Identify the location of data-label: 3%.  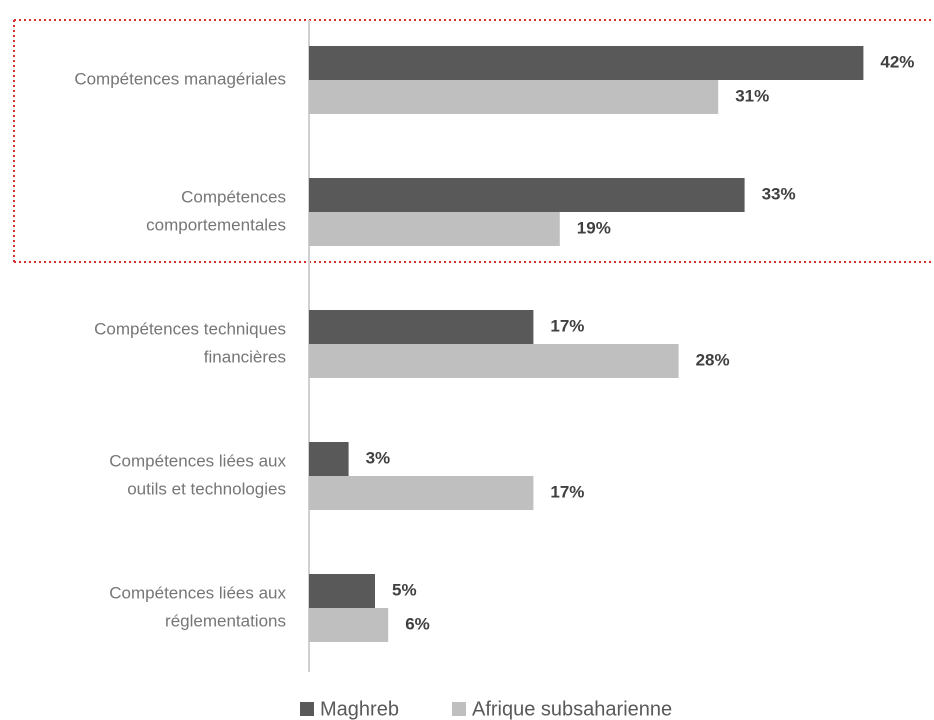
(378, 457).